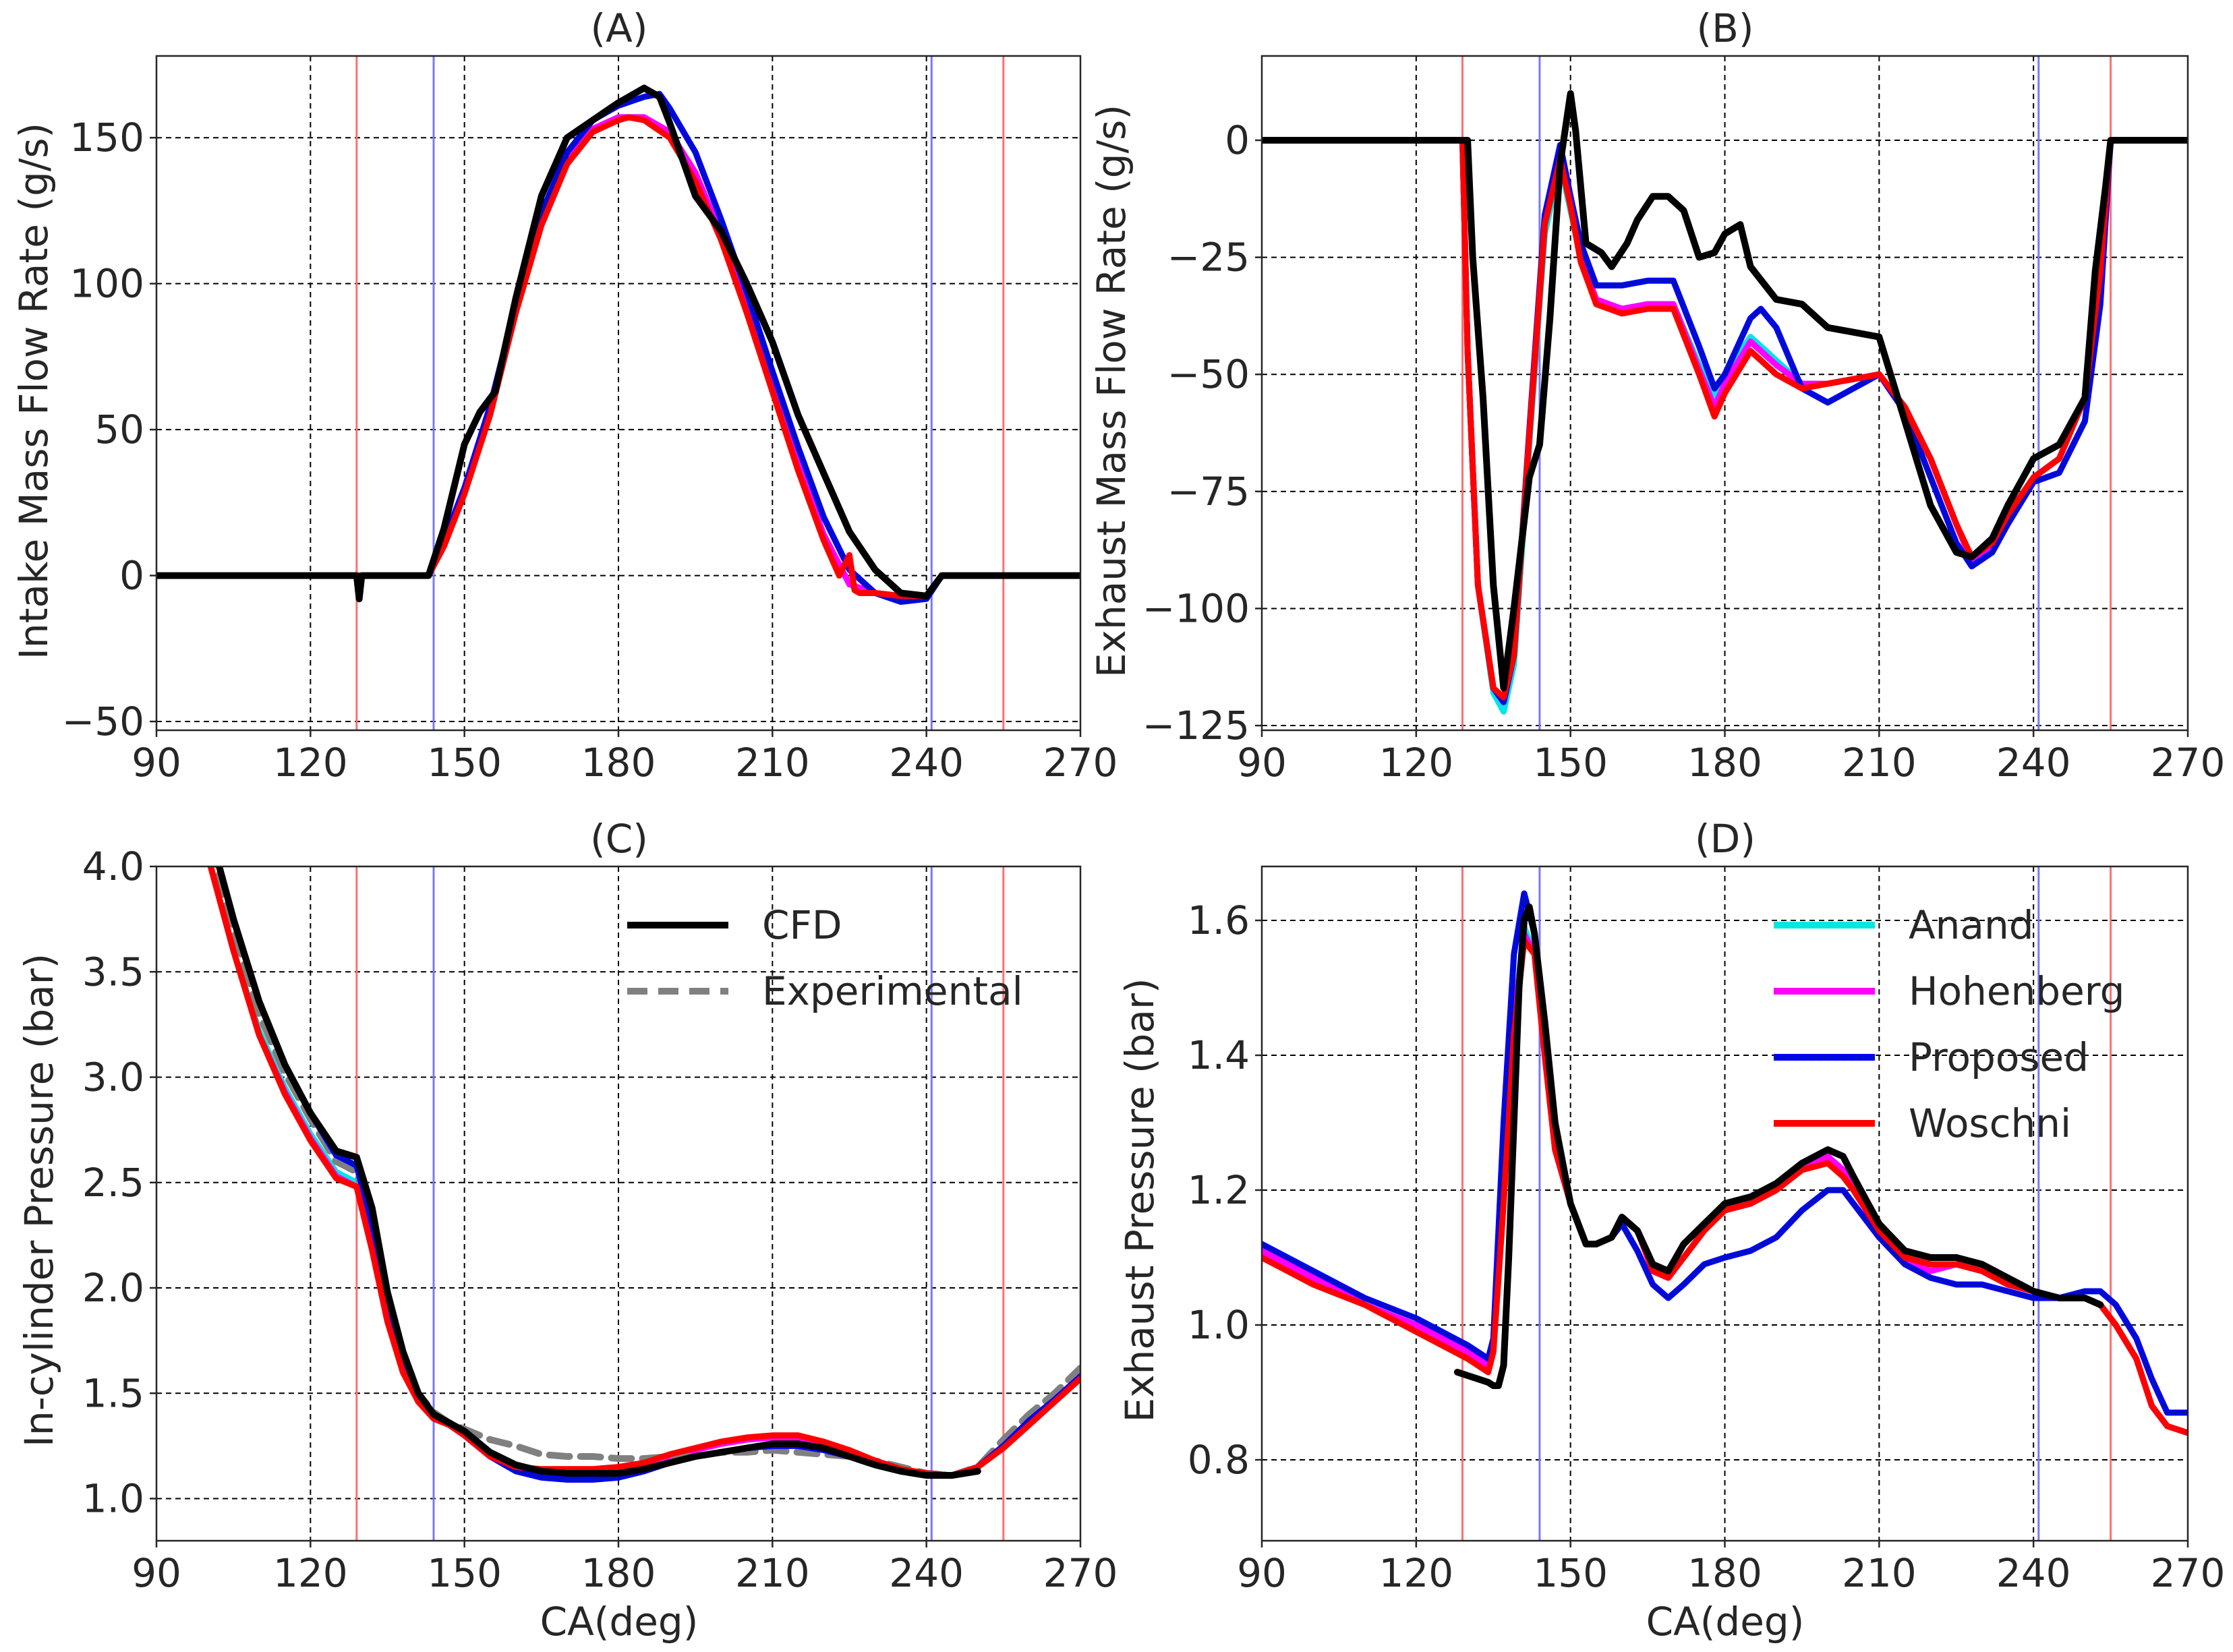 This screenshot has width=2233, height=1652. Describe the element at coordinates (1208, 258) in the screenshot. I see `panel-b-ytick-label--25: −25` at that location.